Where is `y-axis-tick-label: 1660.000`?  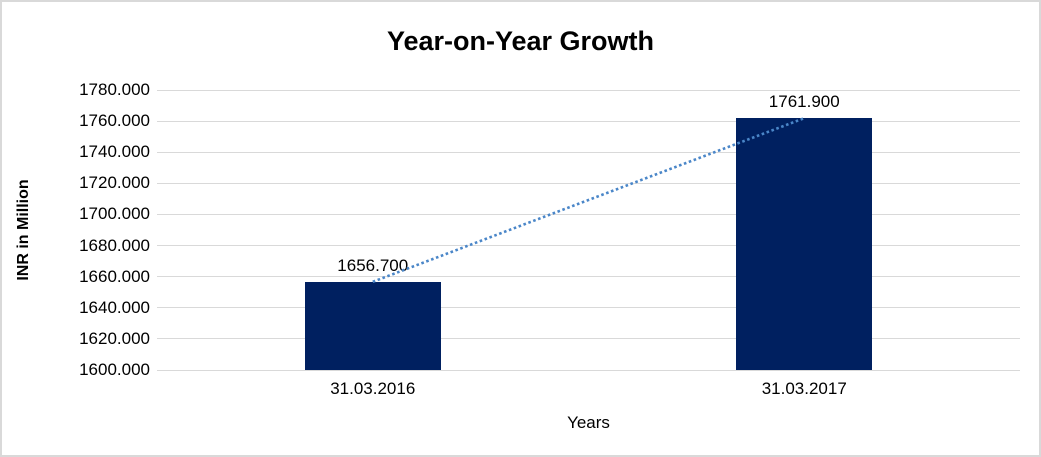 y-axis-tick-label: 1660.000 is located at coordinates (114, 276).